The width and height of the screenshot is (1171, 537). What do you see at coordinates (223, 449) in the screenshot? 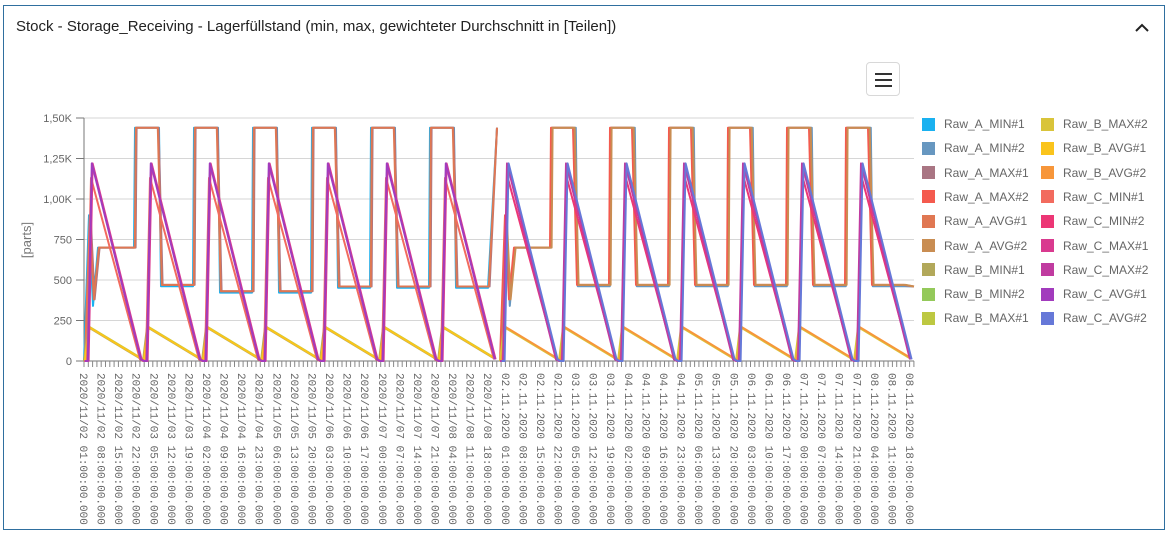
I see `x-tick-label: 2020/11/04 09:00:00.000` at bounding box center [223, 449].